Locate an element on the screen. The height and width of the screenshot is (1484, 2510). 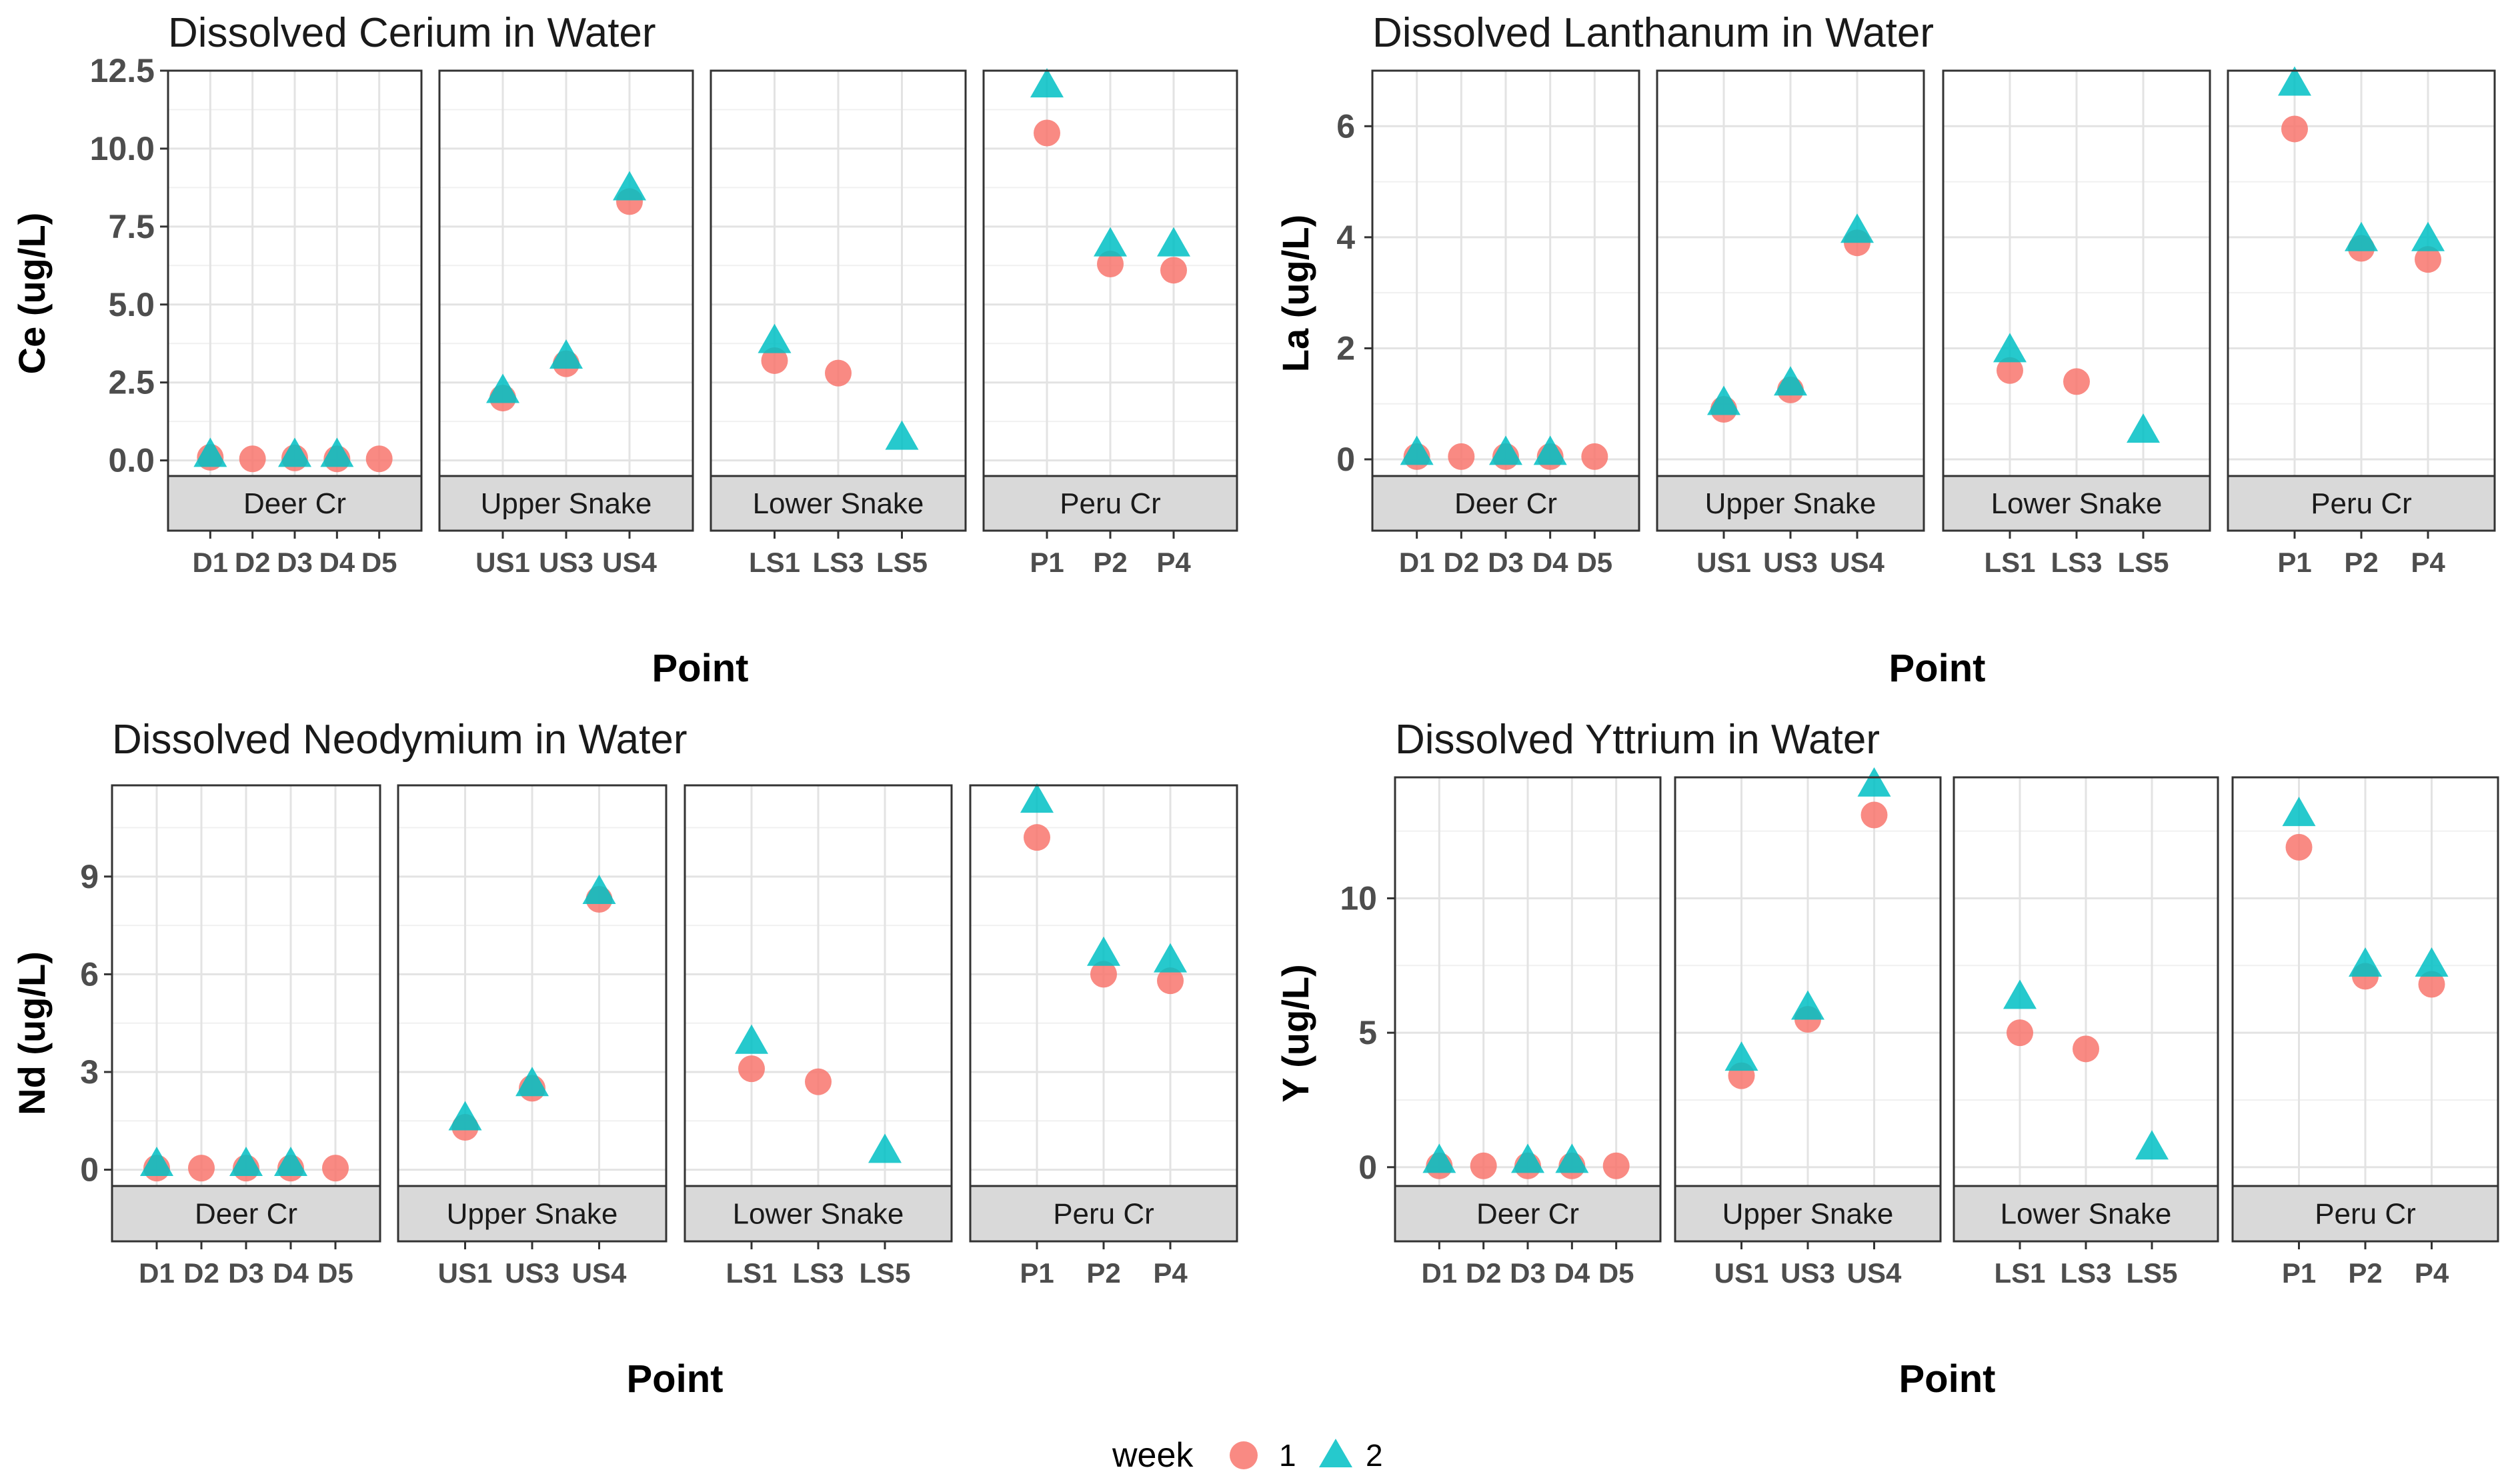
legend-label-week-2: 2 is located at coordinates (1375, 1455).